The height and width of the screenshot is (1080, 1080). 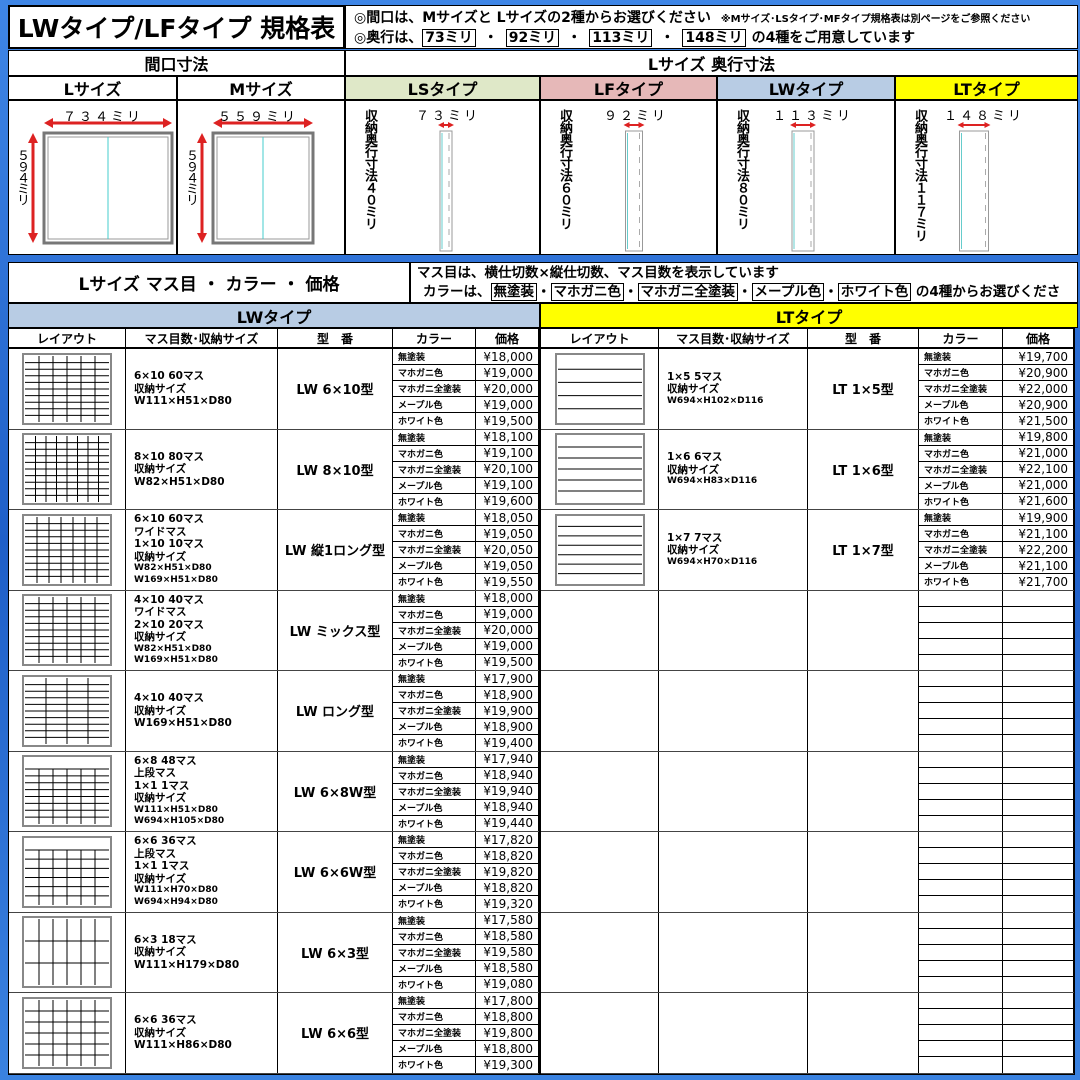 What do you see at coordinates (507, 792) in the screenshot?
I see `price-value: ¥19,940` at bounding box center [507, 792].